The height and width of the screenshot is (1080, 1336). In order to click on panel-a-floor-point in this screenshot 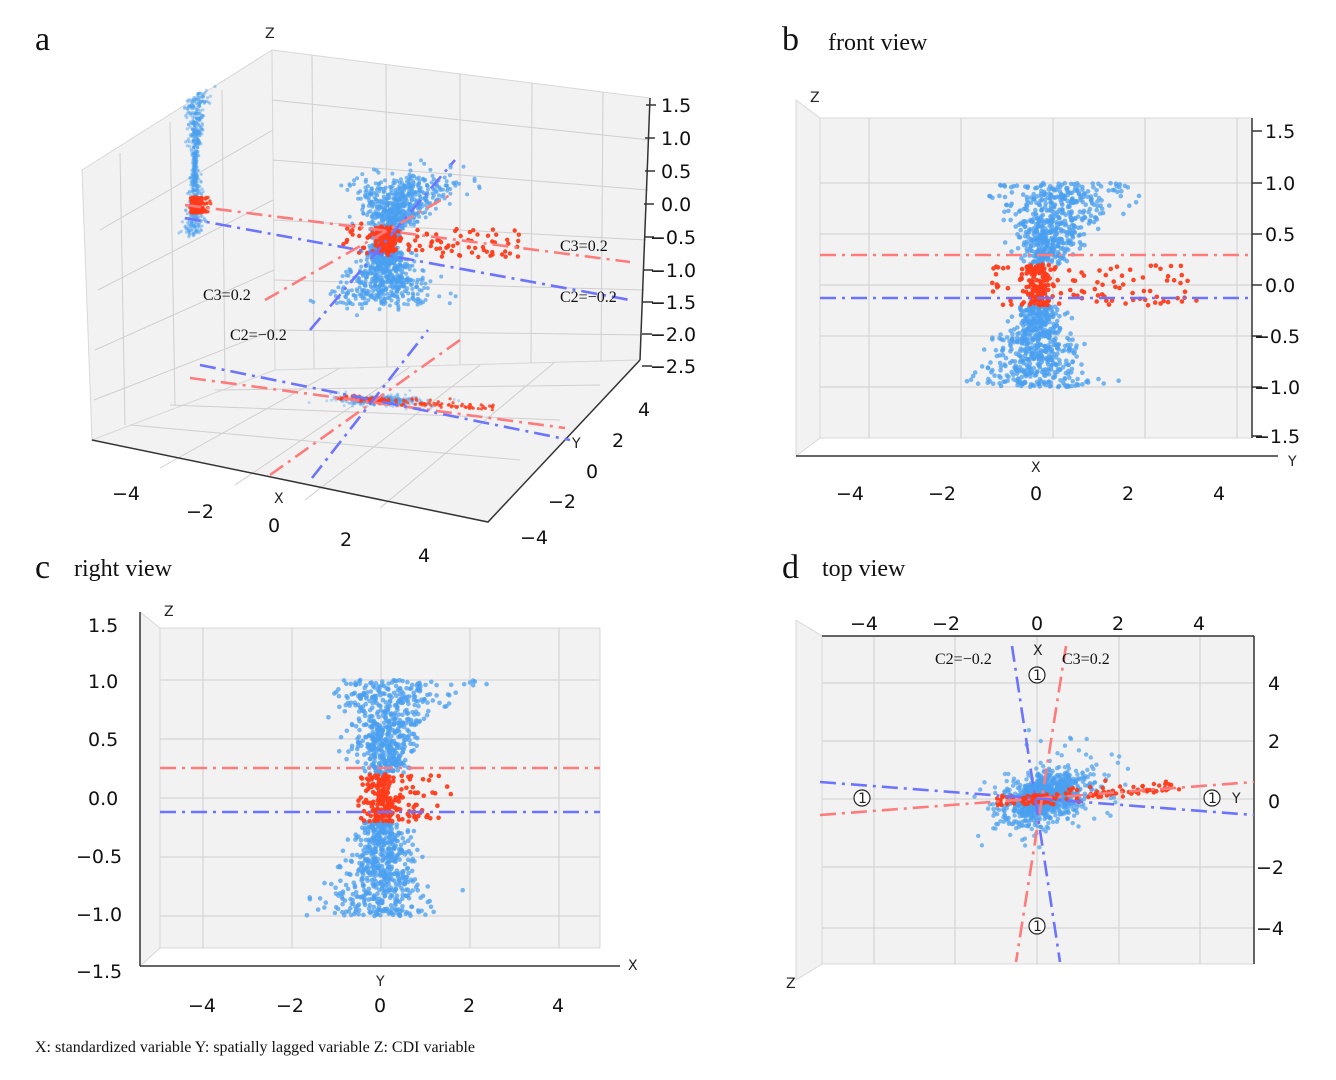, I will do `click(327, 401)`.